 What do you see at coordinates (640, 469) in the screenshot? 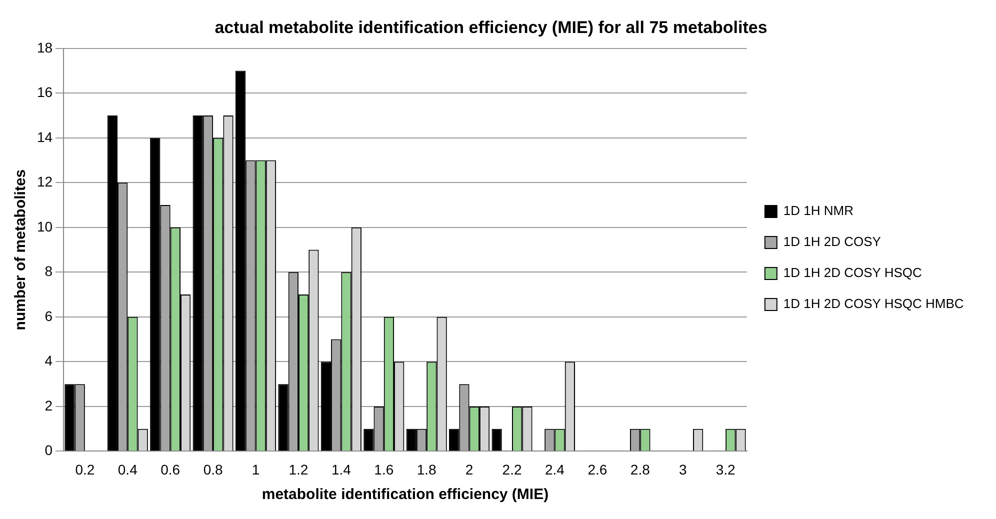
I see `x-tick-label: 2.8` at bounding box center [640, 469].